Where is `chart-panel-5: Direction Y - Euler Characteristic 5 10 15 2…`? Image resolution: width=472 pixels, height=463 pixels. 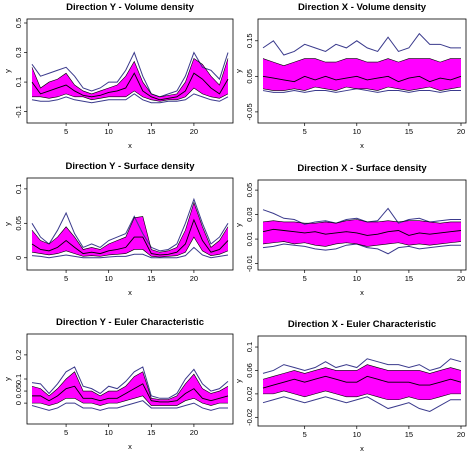
chart-panel-5: Direction Y - Euler Characteristic 5 10 15 2… is located at coordinates (118, 384).